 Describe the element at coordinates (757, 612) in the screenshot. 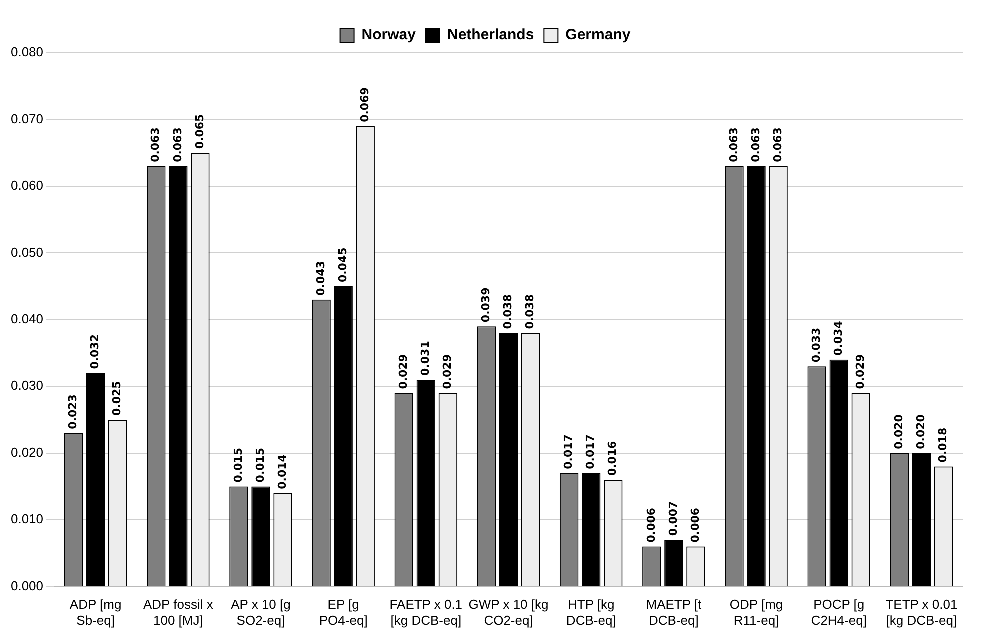

I see `x-tick-label: ODP [mg R11-eq]` at that location.